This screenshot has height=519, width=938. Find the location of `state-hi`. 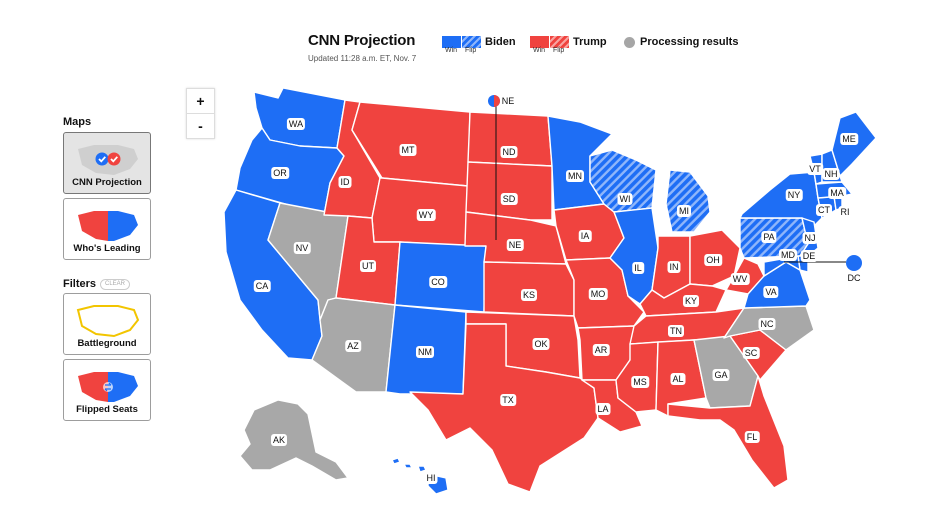

state-hi is located at coordinates (420, 476).